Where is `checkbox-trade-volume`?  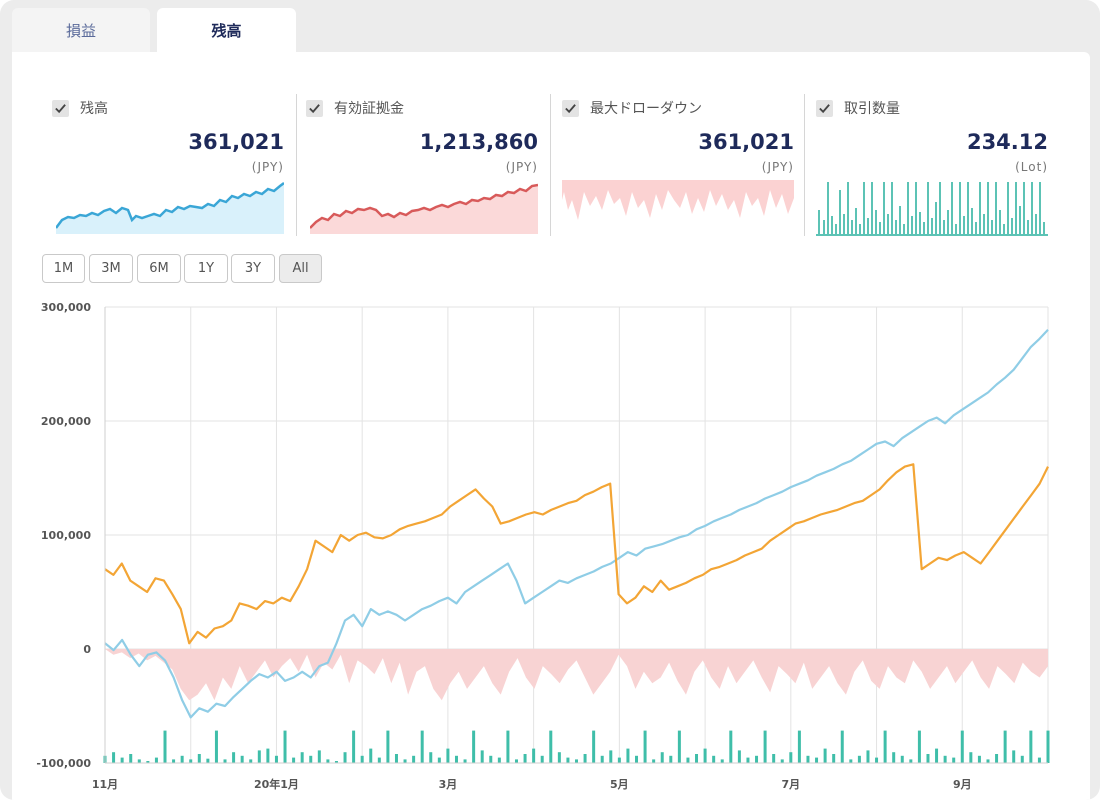 checkbox-trade-volume is located at coordinates (824, 108).